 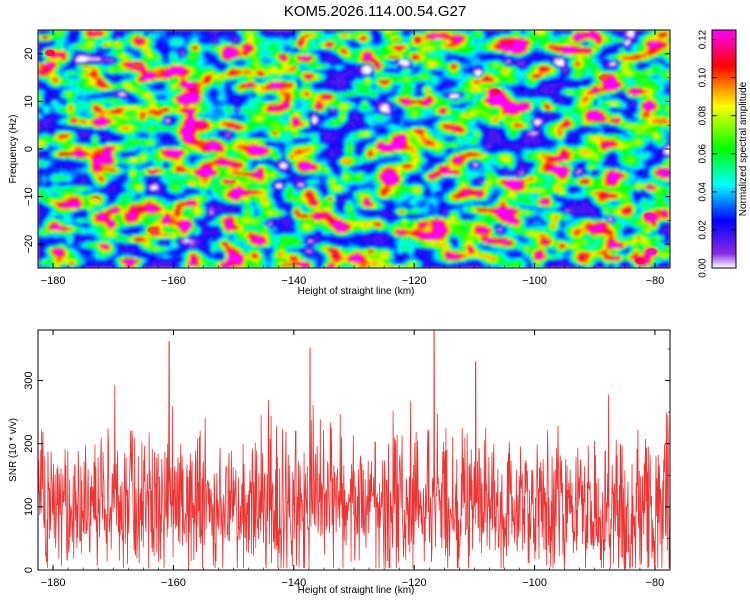 What do you see at coordinates (703, 77) in the screenshot?
I see `colorbar-tick-label: 0.10` at bounding box center [703, 77].